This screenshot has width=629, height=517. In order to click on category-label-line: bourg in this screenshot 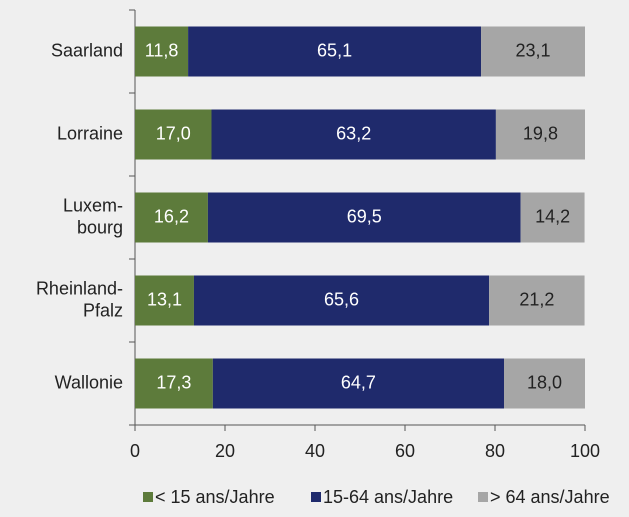, I will do `click(100, 227)`.